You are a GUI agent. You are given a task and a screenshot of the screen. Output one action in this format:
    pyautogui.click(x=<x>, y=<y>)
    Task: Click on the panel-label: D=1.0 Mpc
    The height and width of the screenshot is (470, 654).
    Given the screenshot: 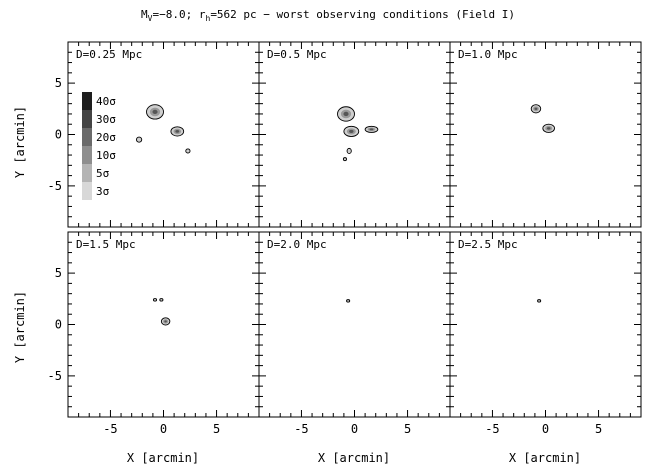 What is the action you would take?
    pyautogui.click(x=488, y=54)
    